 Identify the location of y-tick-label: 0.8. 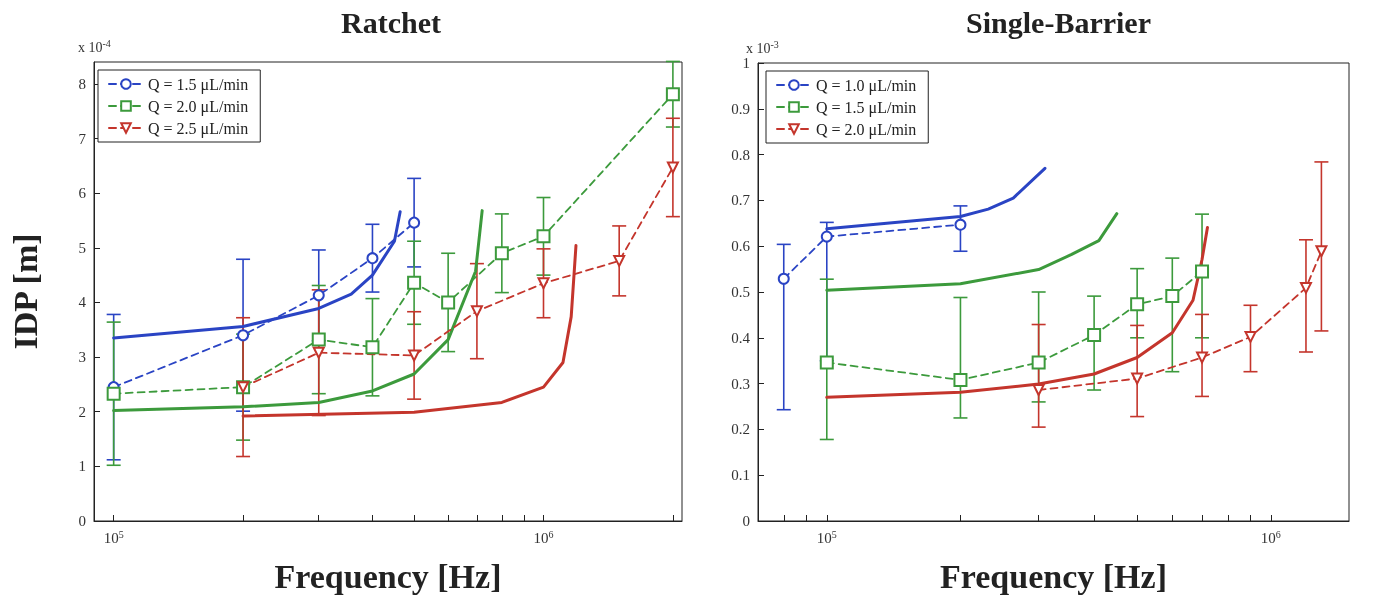
(740, 154).